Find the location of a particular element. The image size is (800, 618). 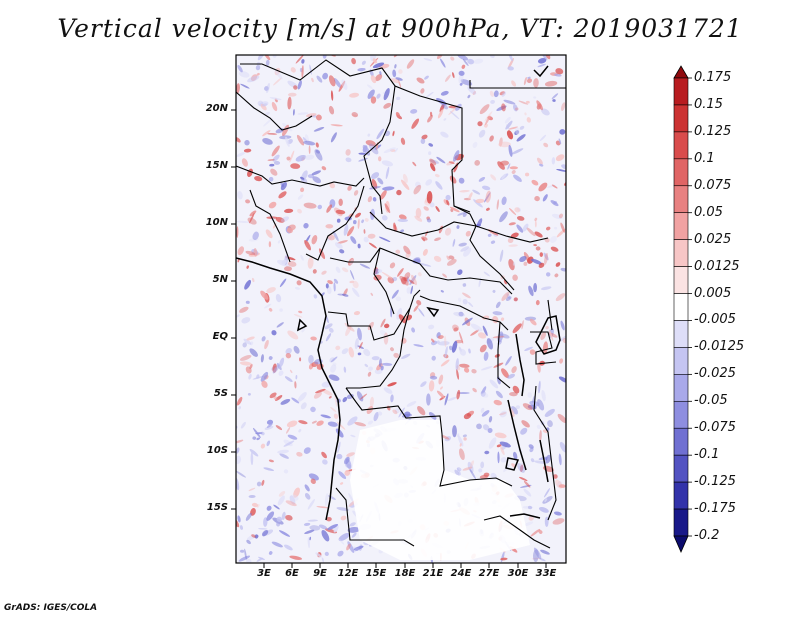

colorbar-label: 0.15 is located at coordinates (708, 104).